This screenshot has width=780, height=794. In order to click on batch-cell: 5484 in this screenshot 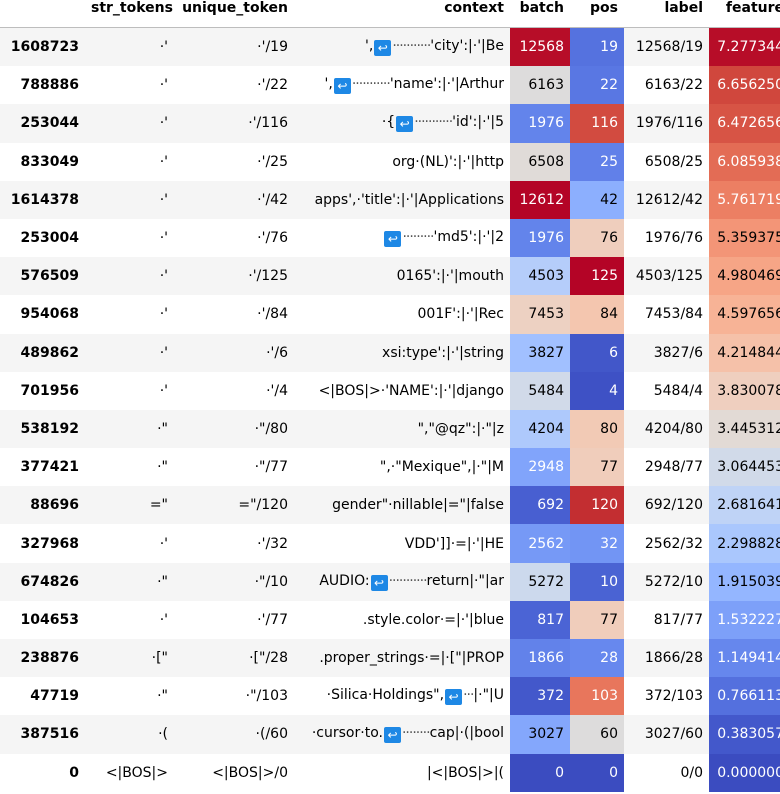, I will do `click(540, 390)`.